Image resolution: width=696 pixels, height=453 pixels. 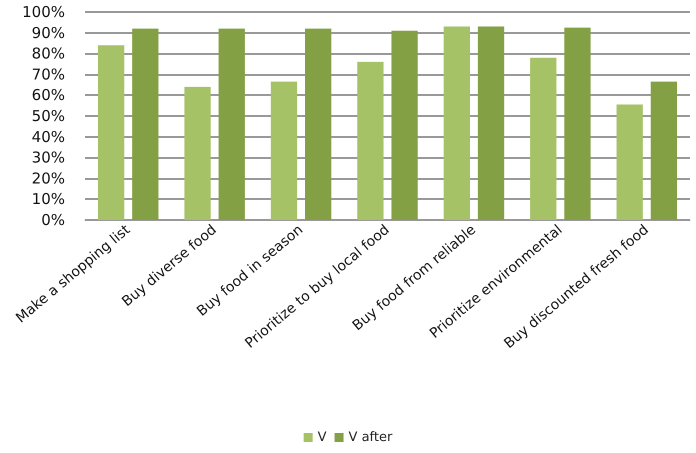 What do you see at coordinates (48, 199) in the screenshot?
I see `y-tick-label: 10%` at bounding box center [48, 199].